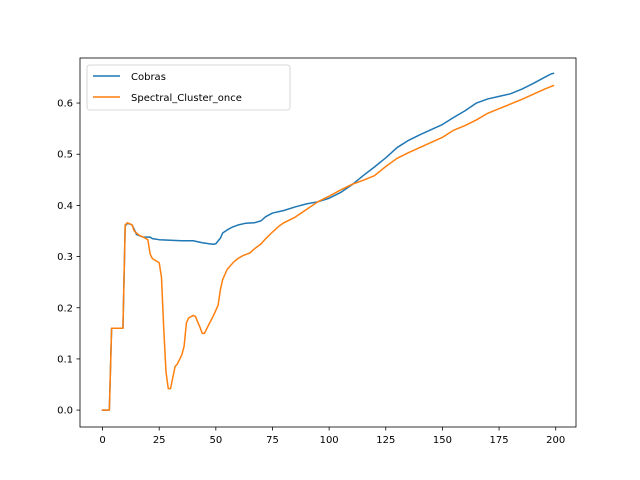  I want to click on x-tick-label: 175, so click(499, 440).